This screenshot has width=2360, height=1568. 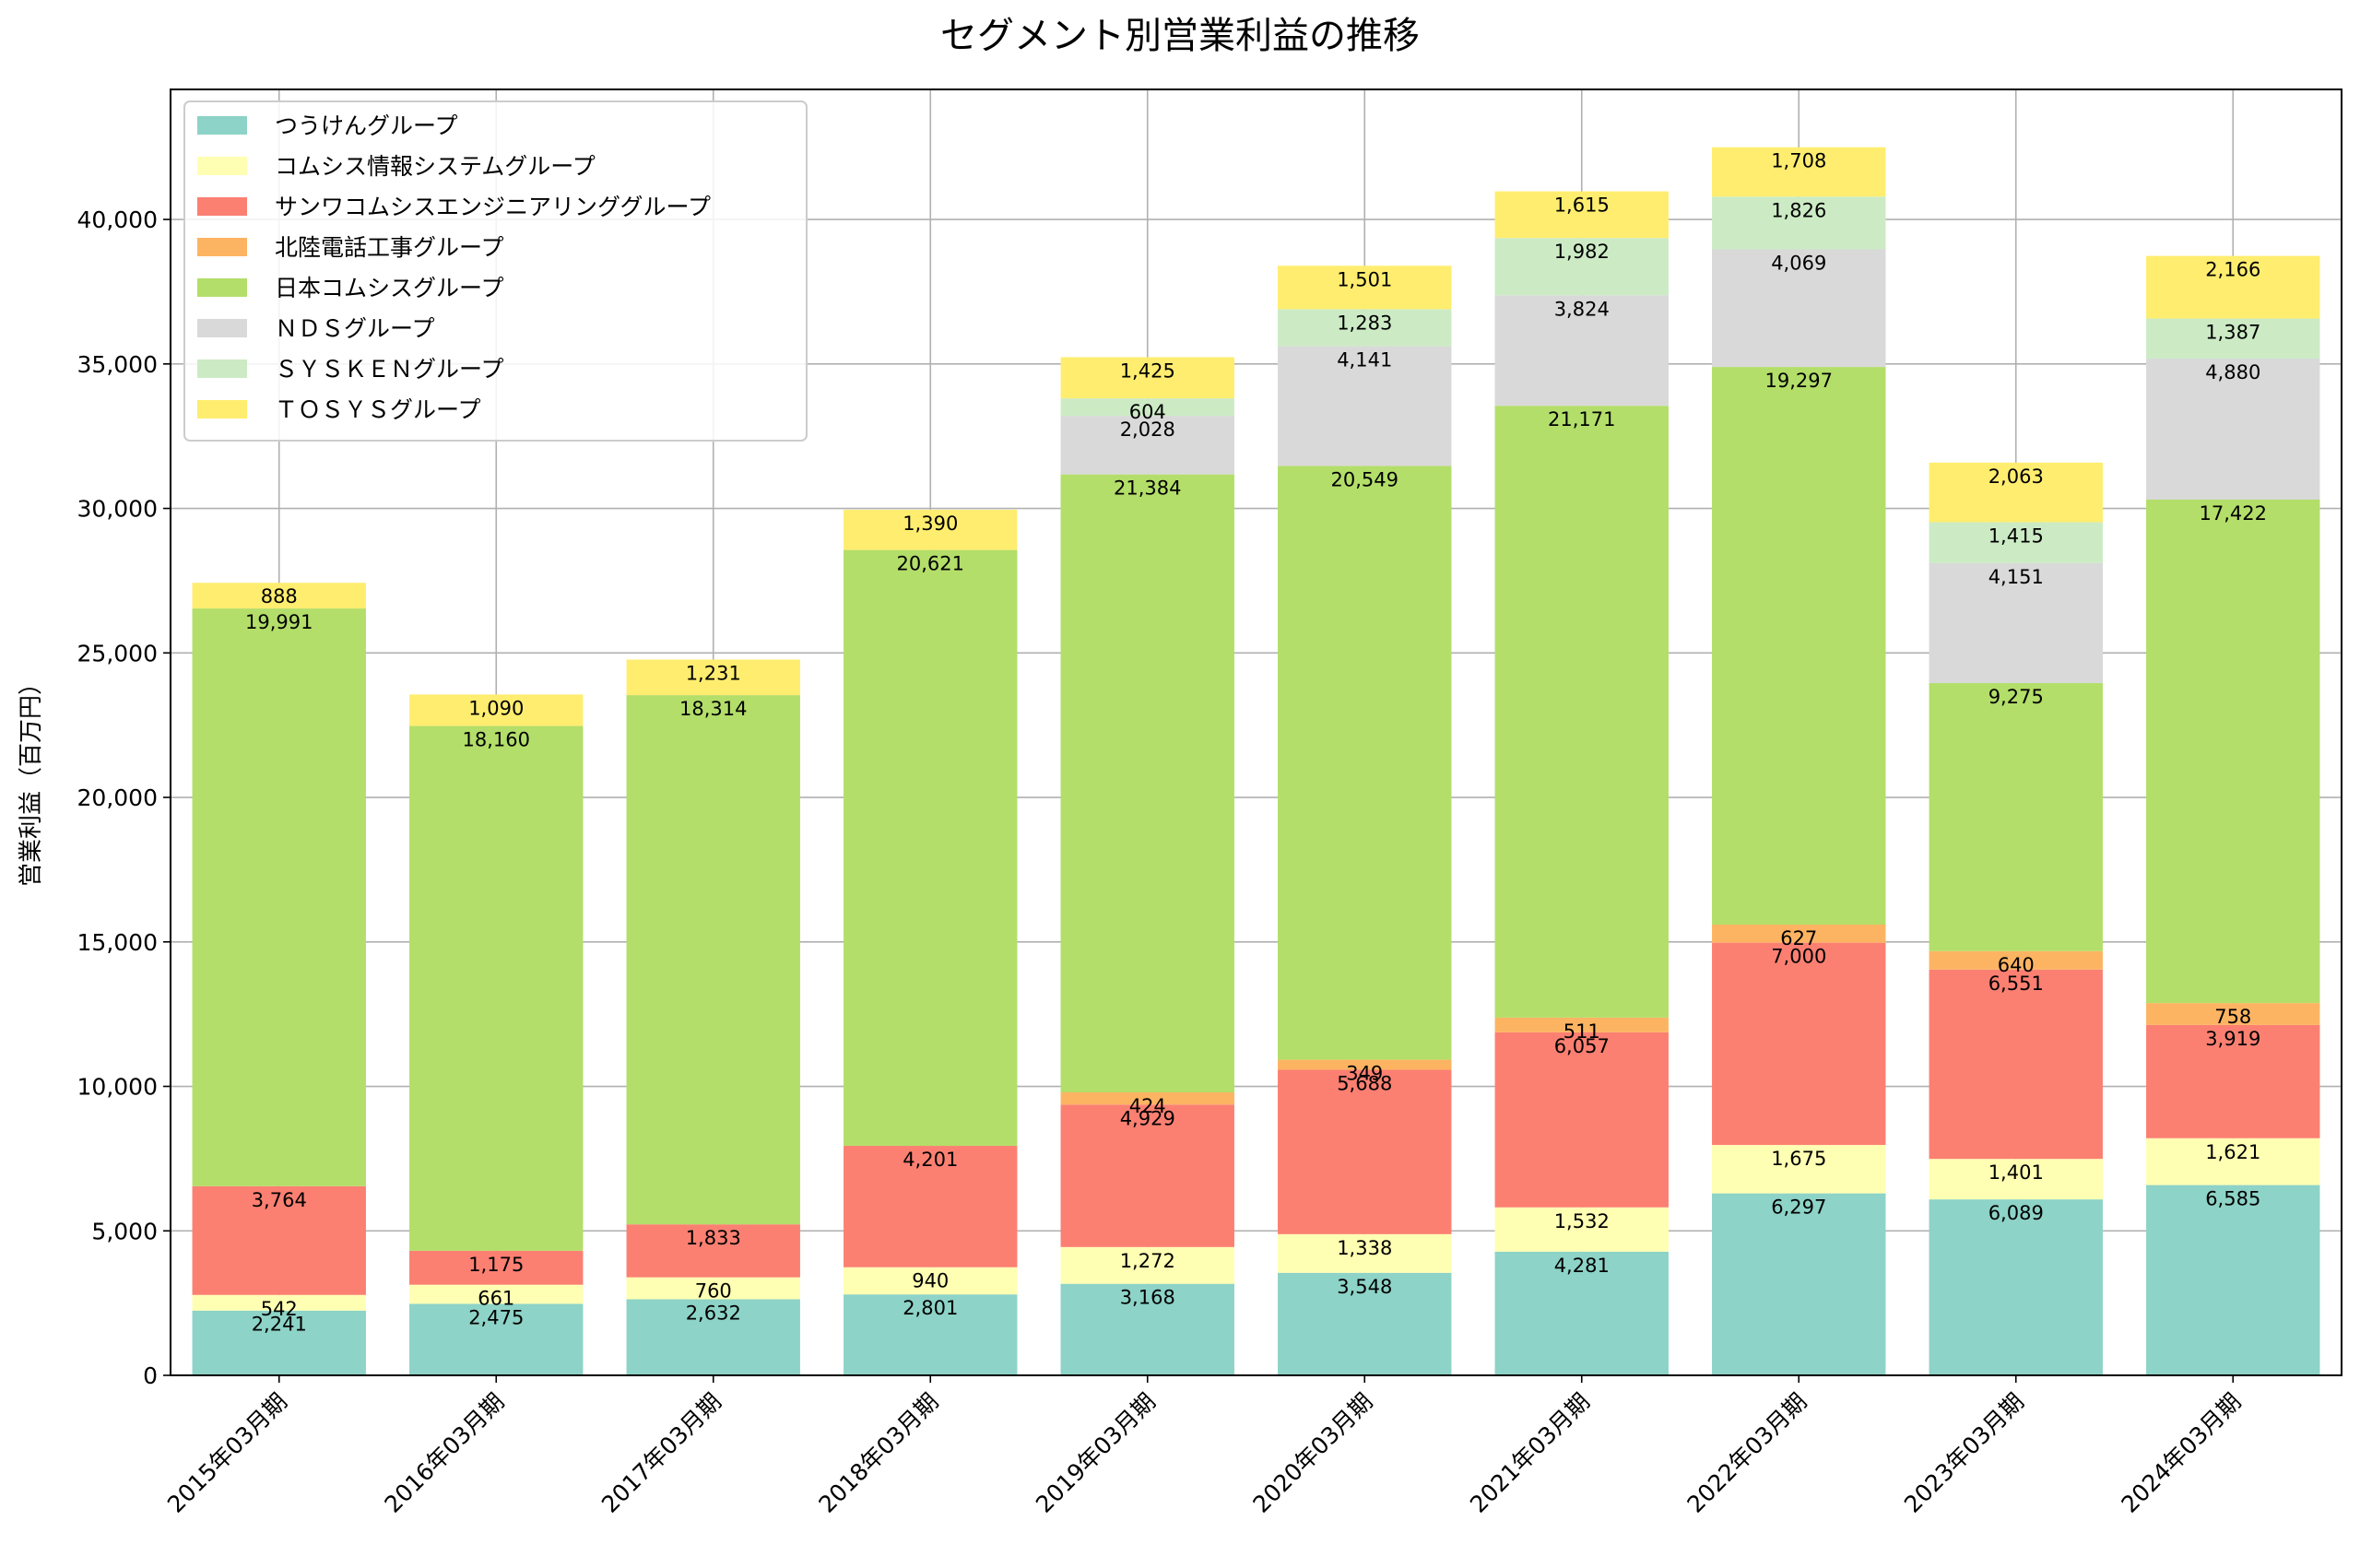 What do you see at coordinates (930, 524) in the screenshot?
I see `data-label: 1,390` at bounding box center [930, 524].